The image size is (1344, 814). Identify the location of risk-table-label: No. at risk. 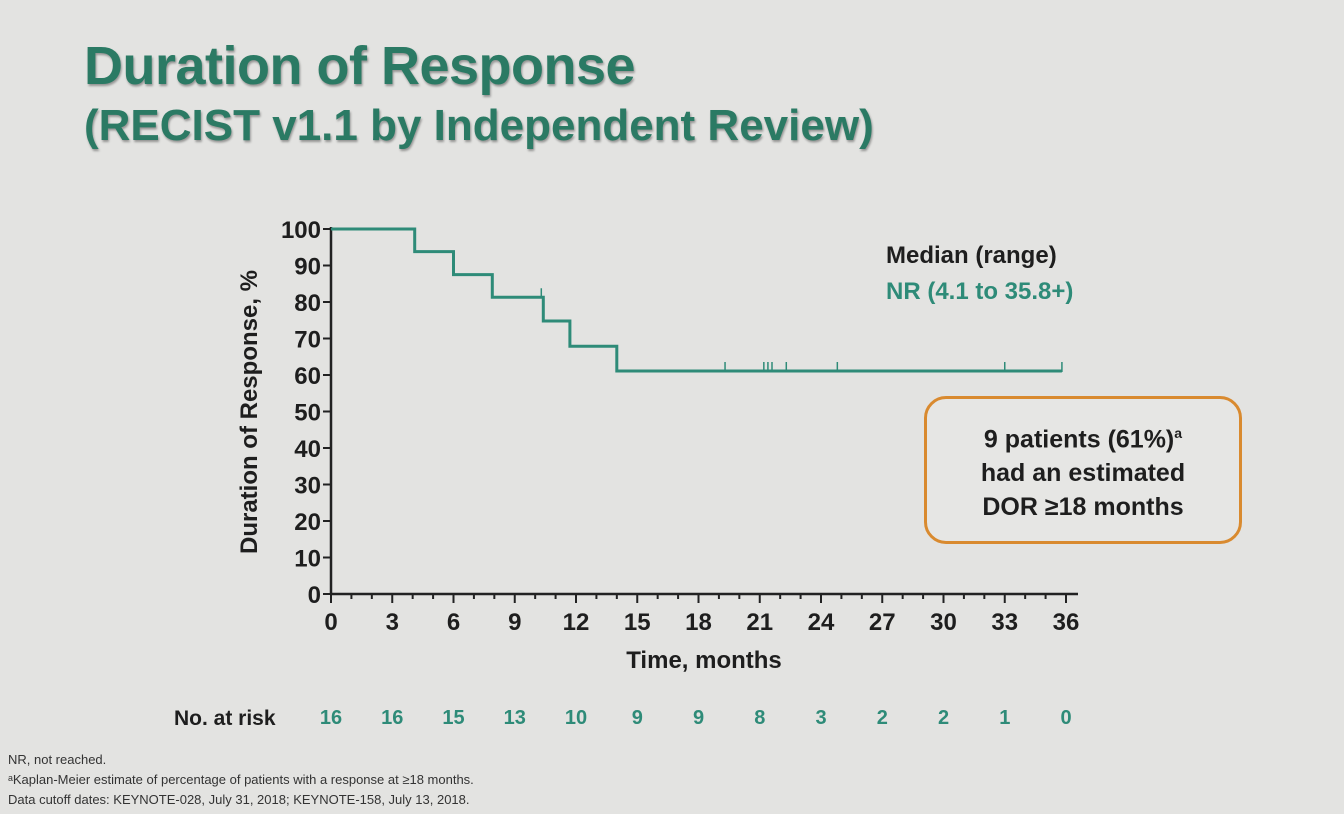
(225, 718).